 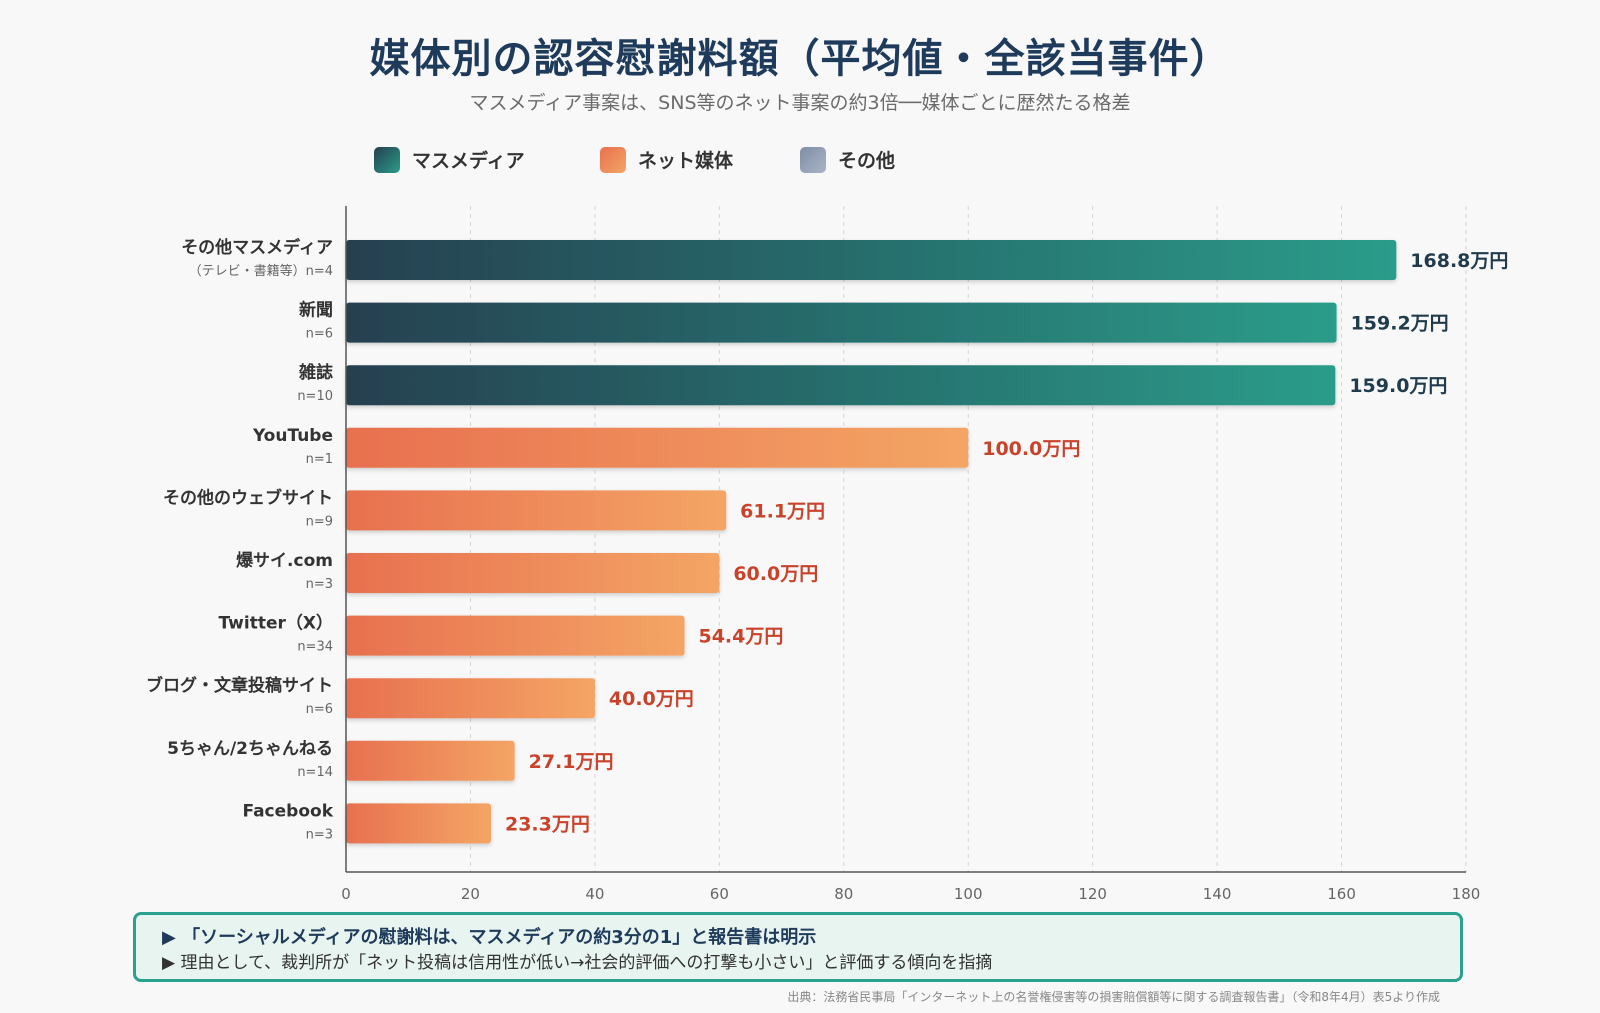 I want to click on data-label: 27.1万円, so click(x=571, y=762).